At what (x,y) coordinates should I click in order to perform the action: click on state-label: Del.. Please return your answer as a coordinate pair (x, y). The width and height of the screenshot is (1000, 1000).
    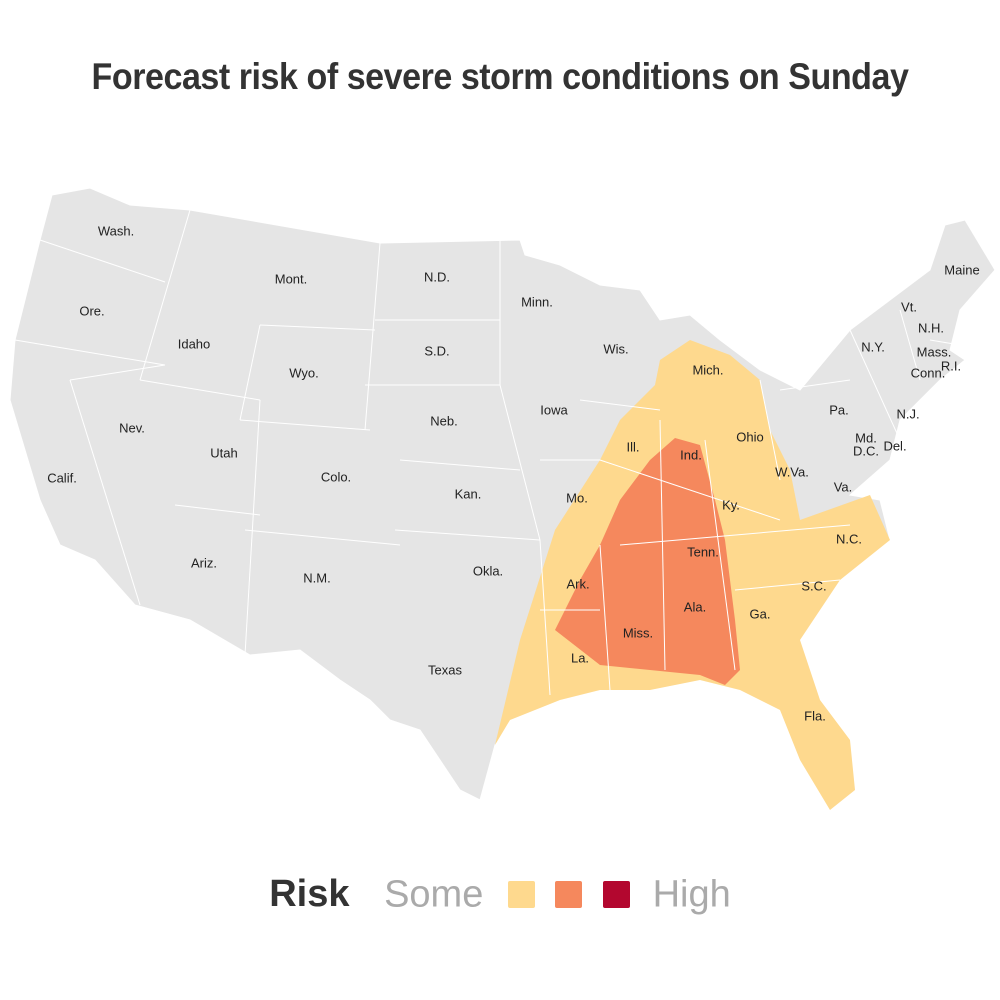
    Looking at the image, I should click on (895, 446).